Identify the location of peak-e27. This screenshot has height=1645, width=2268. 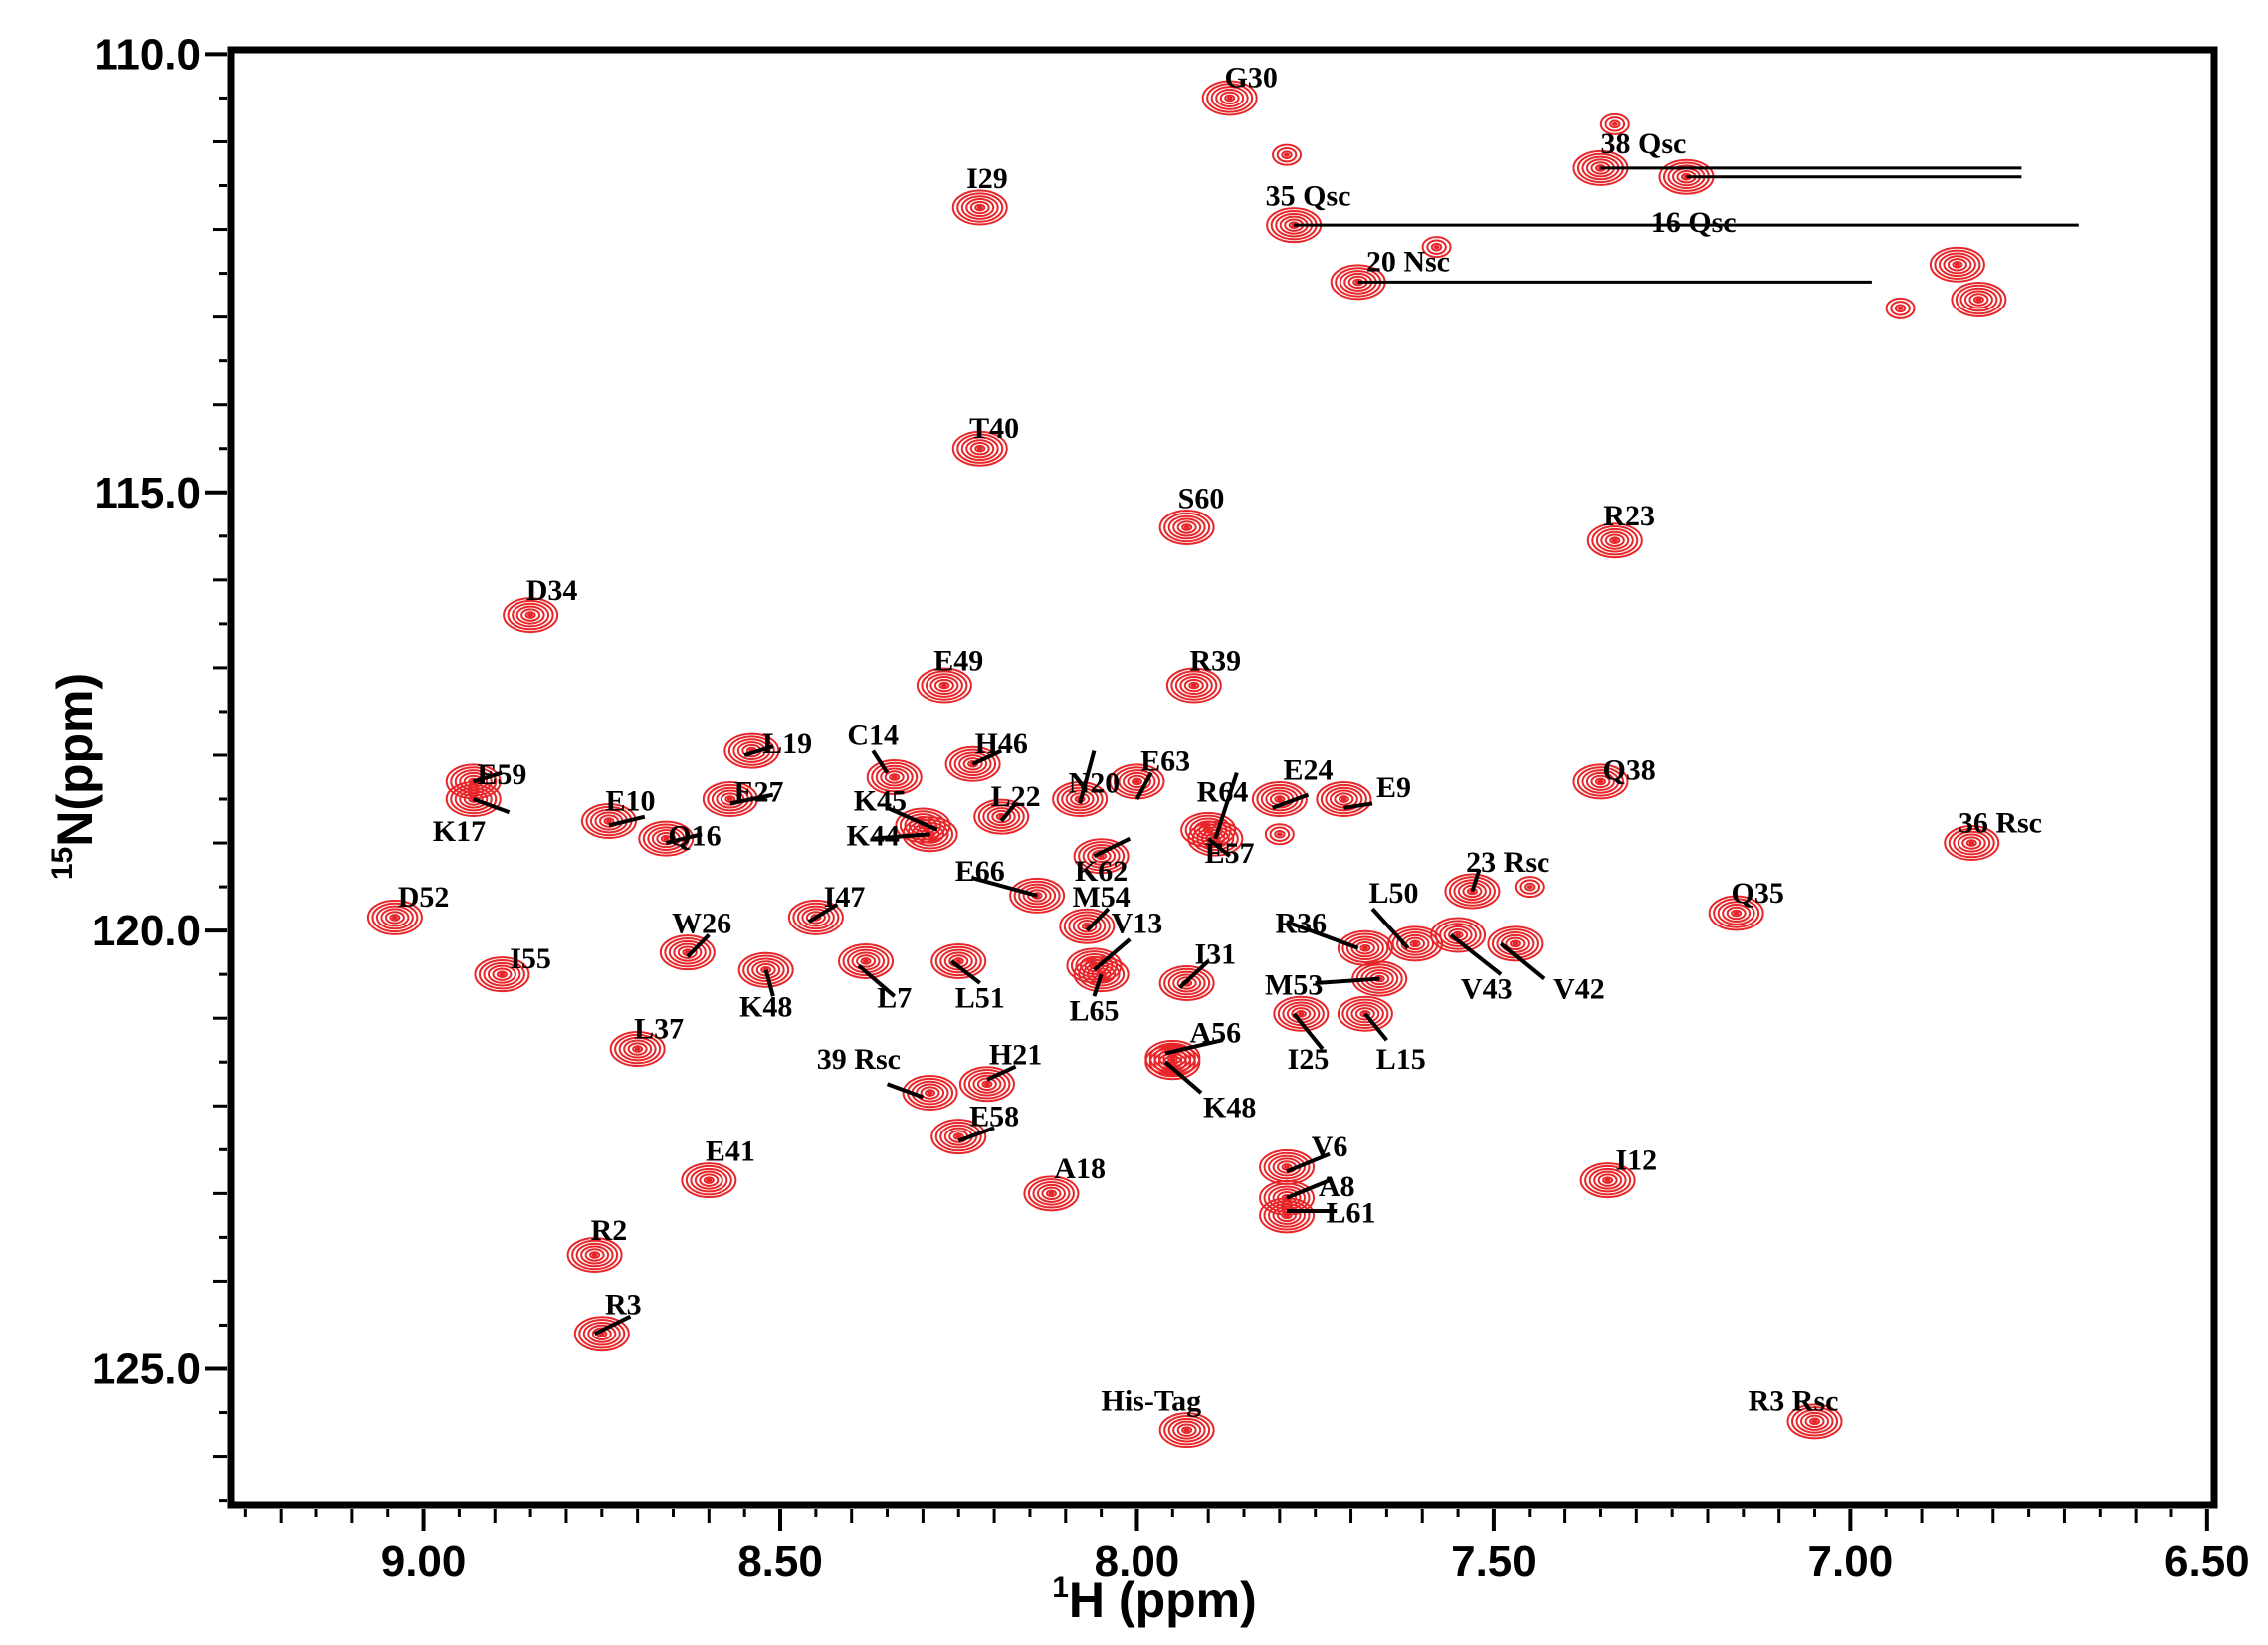
(730, 799).